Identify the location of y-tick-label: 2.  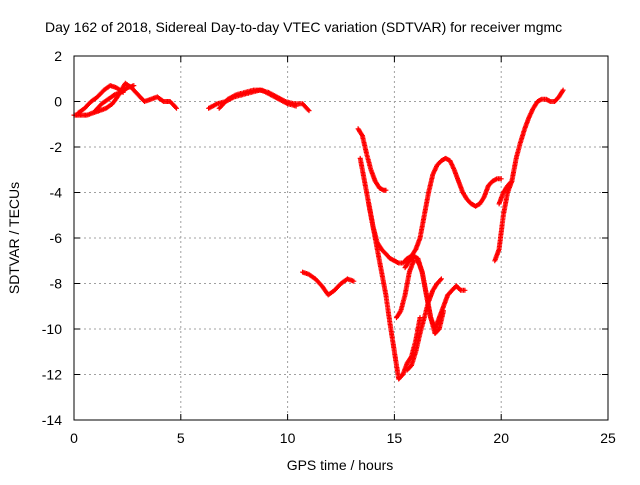
(58, 56).